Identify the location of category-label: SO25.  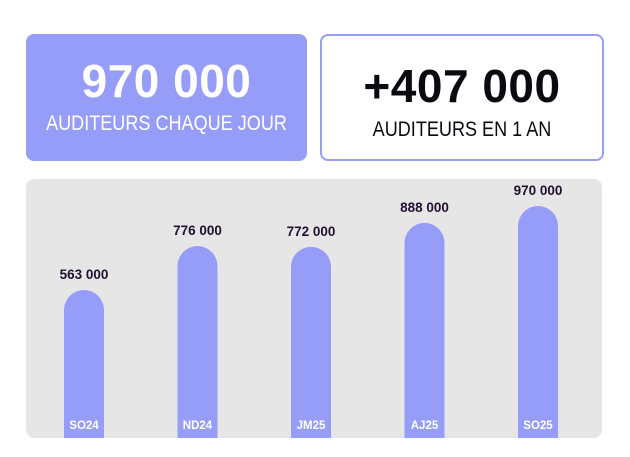
(538, 426).